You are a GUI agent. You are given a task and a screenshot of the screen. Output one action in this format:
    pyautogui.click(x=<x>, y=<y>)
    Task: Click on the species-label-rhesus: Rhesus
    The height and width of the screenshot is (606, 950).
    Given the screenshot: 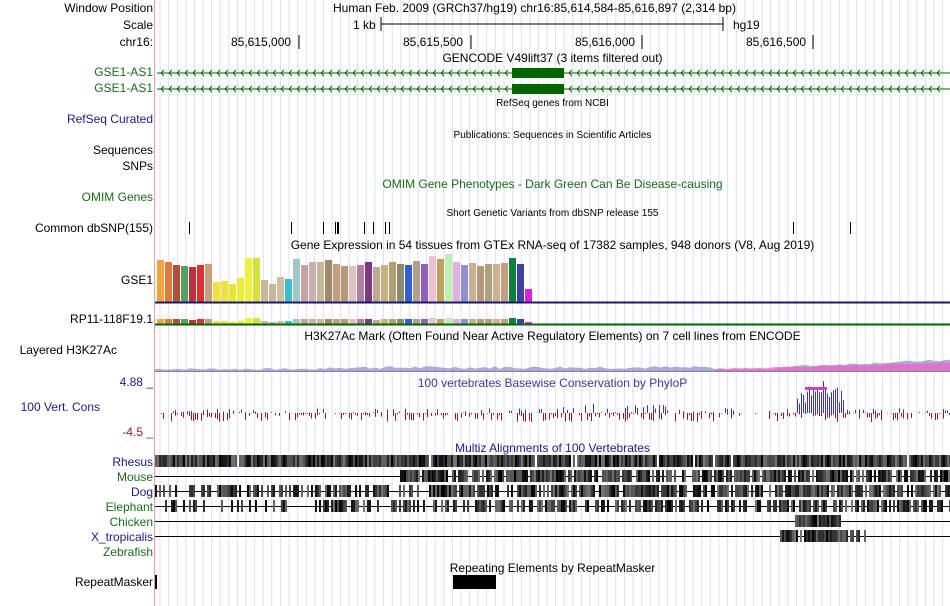 What is the action you would take?
    pyautogui.click(x=132, y=462)
    